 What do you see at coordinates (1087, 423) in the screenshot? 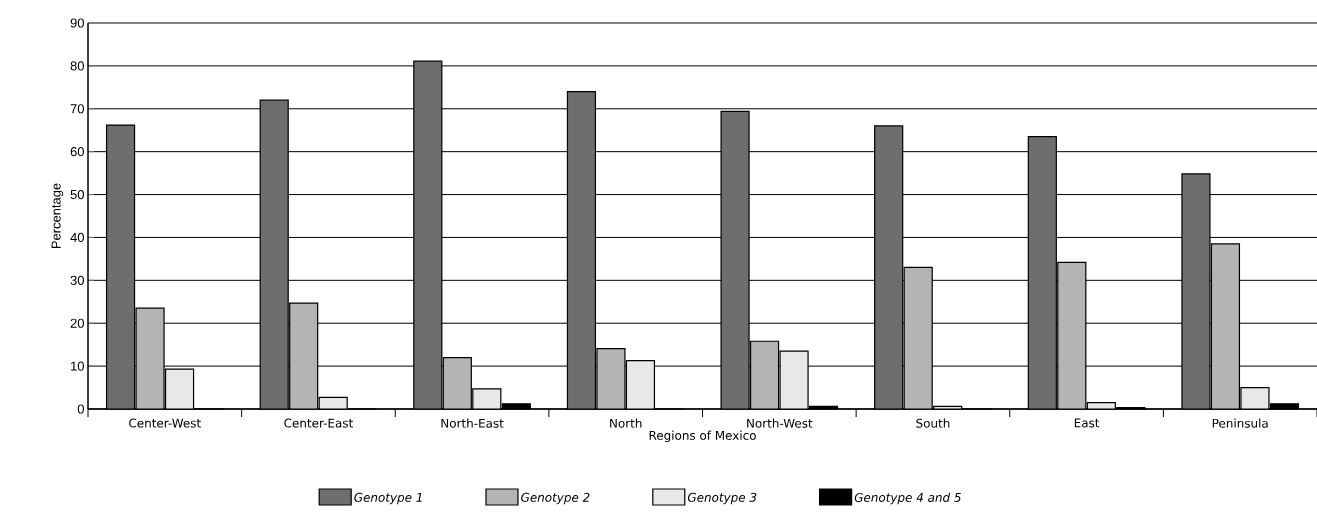
I see `x-tick-label: East` at bounding box center [1087, 423].